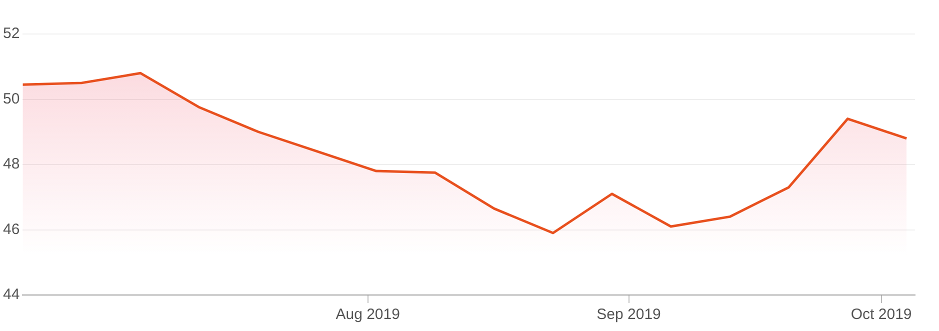  Describe the element at coordinates (881, 315) in the screenshot. I see `x-tick-label: Oct 2019` at that location.